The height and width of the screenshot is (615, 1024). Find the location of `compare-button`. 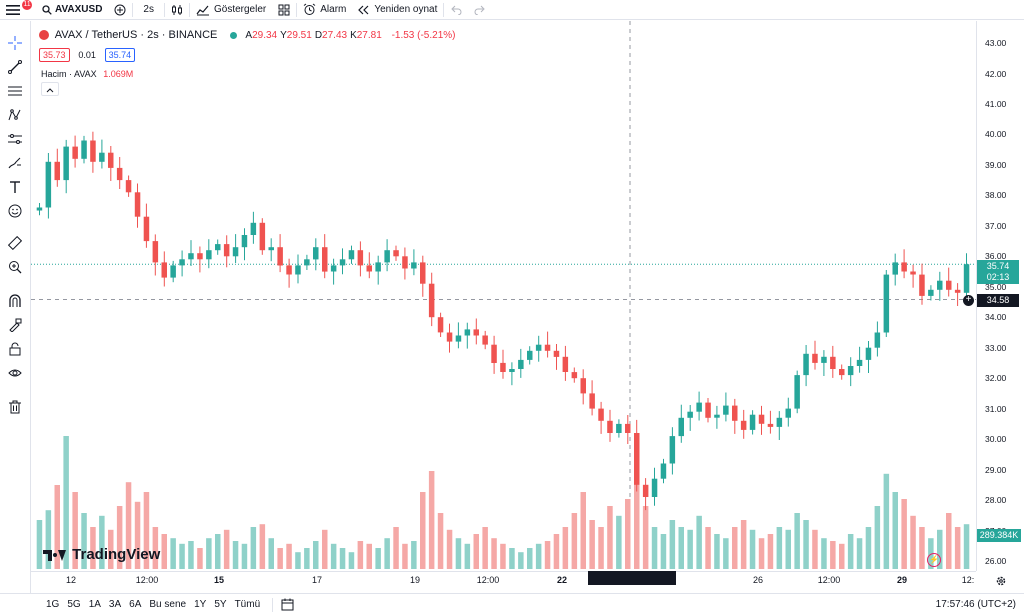

compare-button is located at coordinates (120, 10).